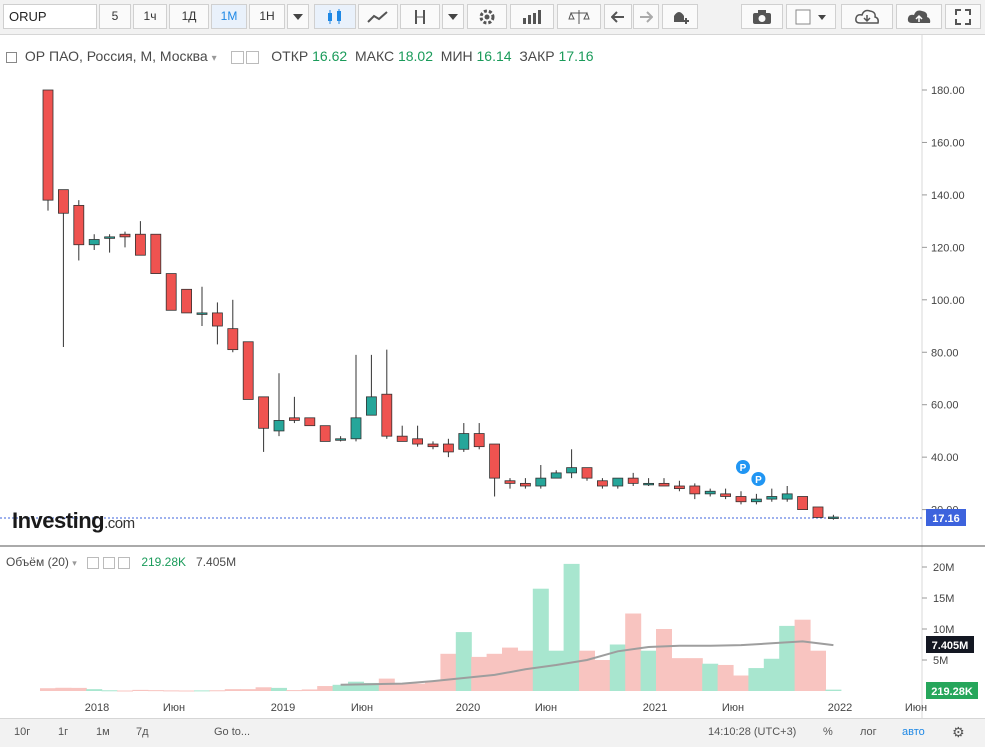 Image resolution: width=985 pixels, height=747 pixels. I want to click on price-tick-label: 80.00, so click(945, 353).